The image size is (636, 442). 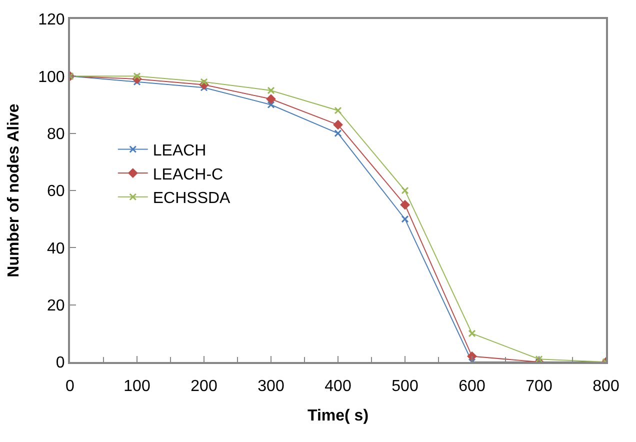 What do you see at coordinates (137, 387) in the screenshot?
I see `x-tick-label: 100` at bounding box center [137, 387].